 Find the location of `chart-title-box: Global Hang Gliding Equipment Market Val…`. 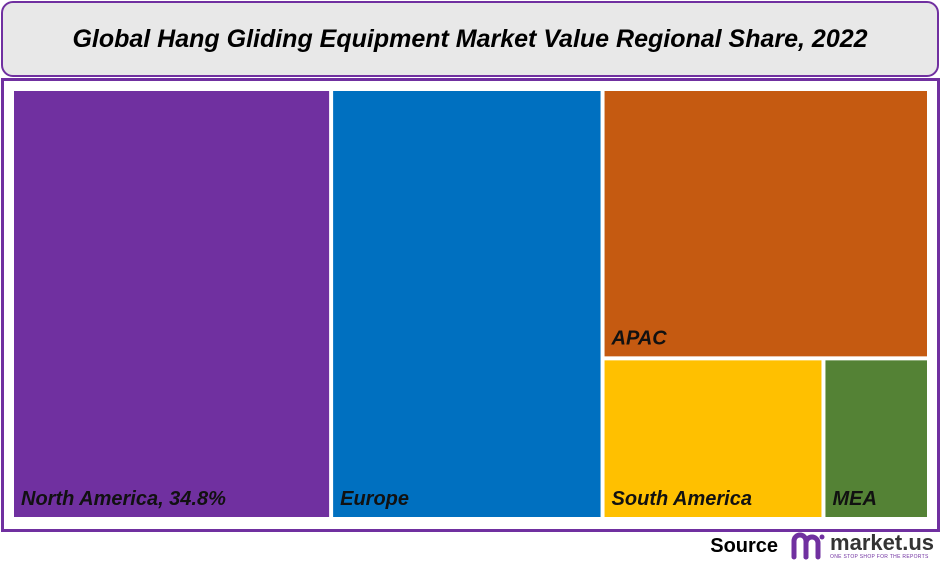

chart-title-box: Global Hang Gliding Equipment Market Val… is located at coordinates (470, 39).